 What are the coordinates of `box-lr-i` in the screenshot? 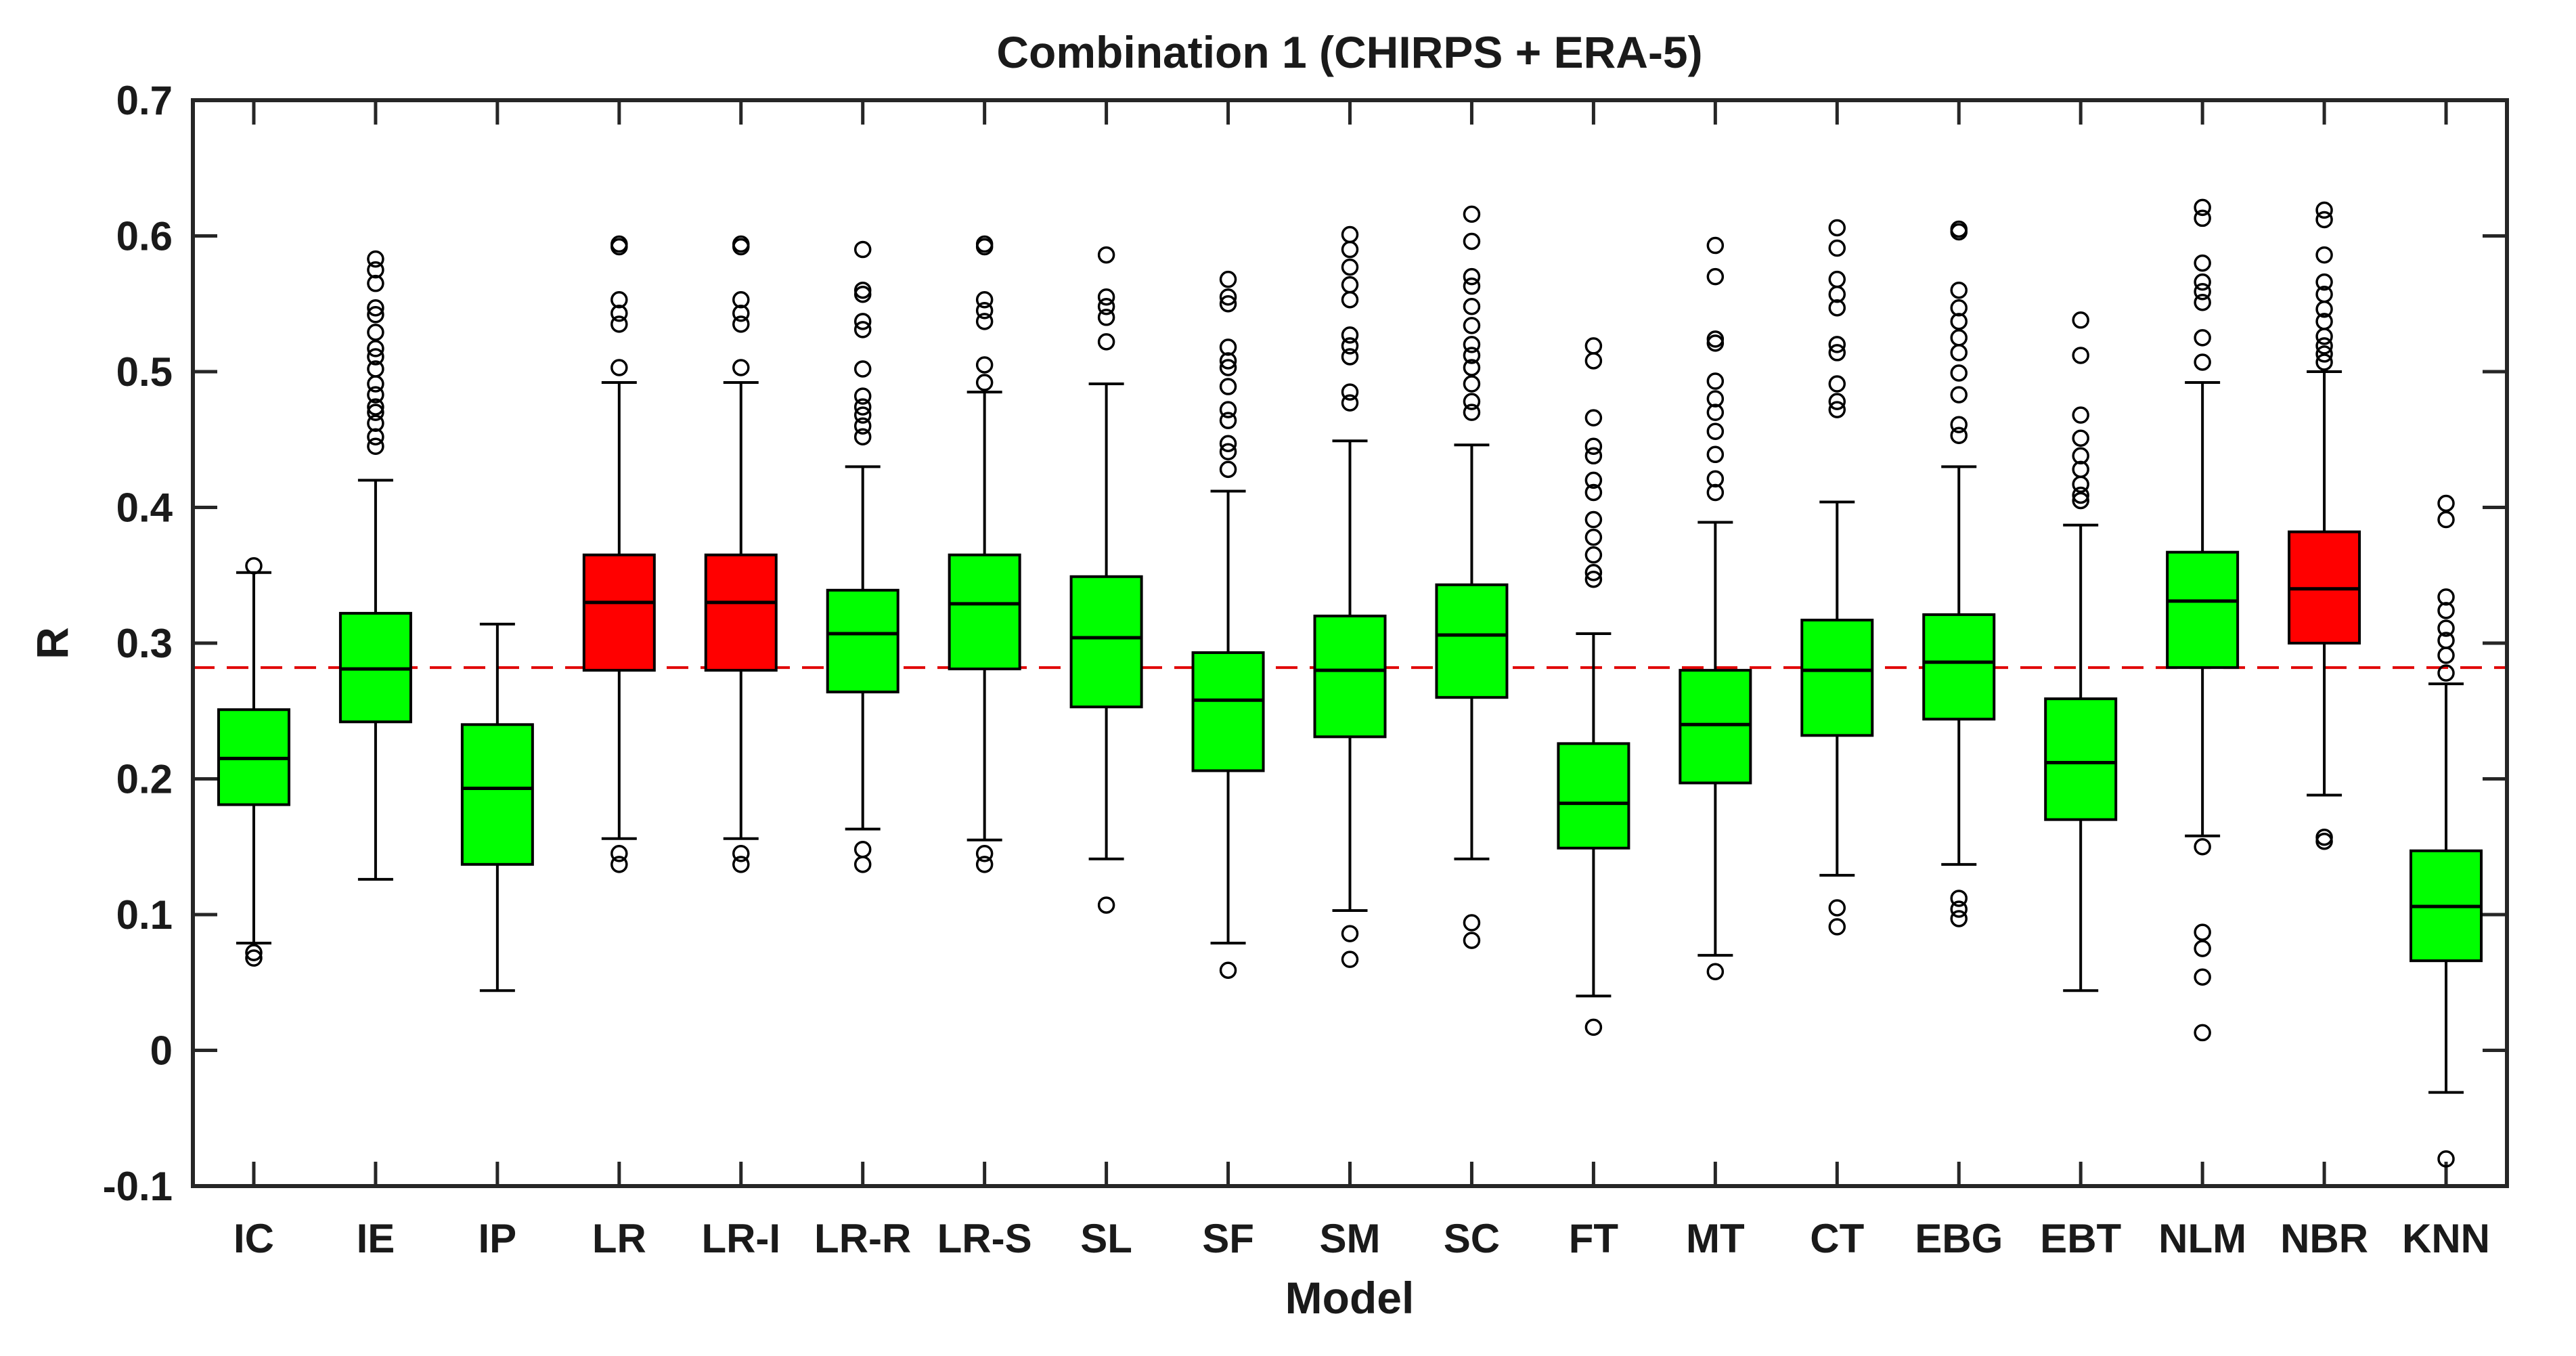 It's located at (741, 612).